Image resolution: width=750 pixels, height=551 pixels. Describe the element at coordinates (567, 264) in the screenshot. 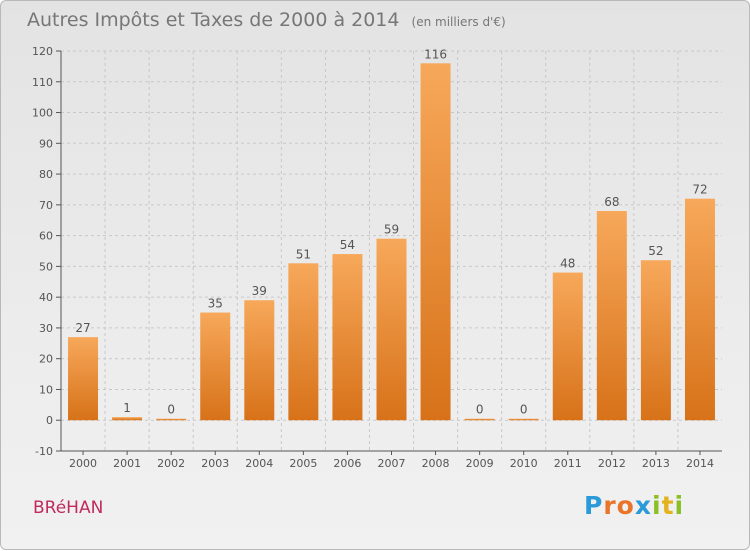

I see `value-label: 48` at that location.